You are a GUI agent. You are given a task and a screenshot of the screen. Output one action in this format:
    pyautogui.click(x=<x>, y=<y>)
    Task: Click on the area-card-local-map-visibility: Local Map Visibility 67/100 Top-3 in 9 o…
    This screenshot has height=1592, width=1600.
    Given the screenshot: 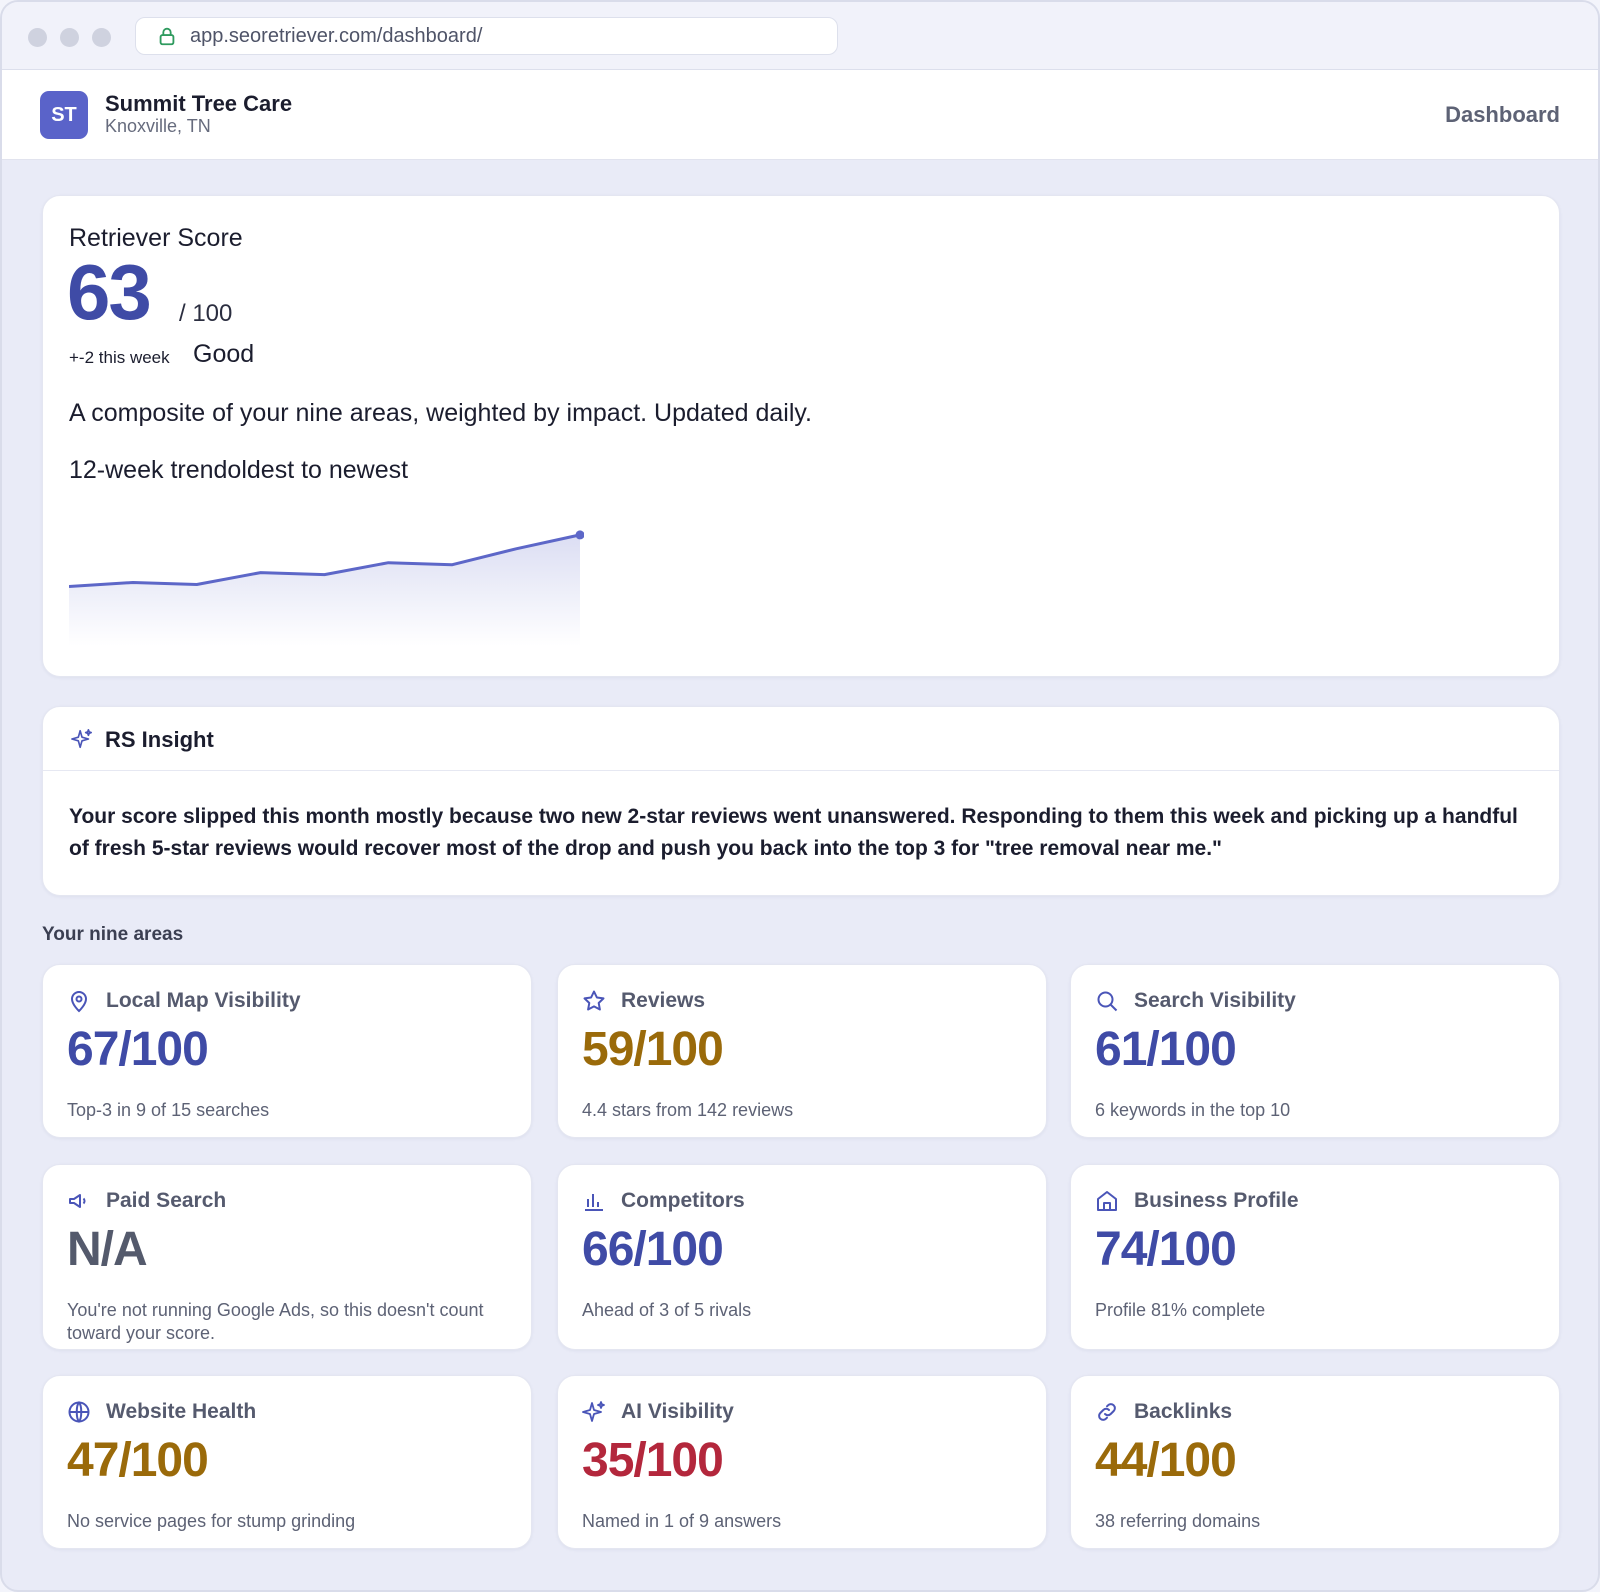 What is the action you would take?
    pyautogui.click(x=287, y=1051)
    